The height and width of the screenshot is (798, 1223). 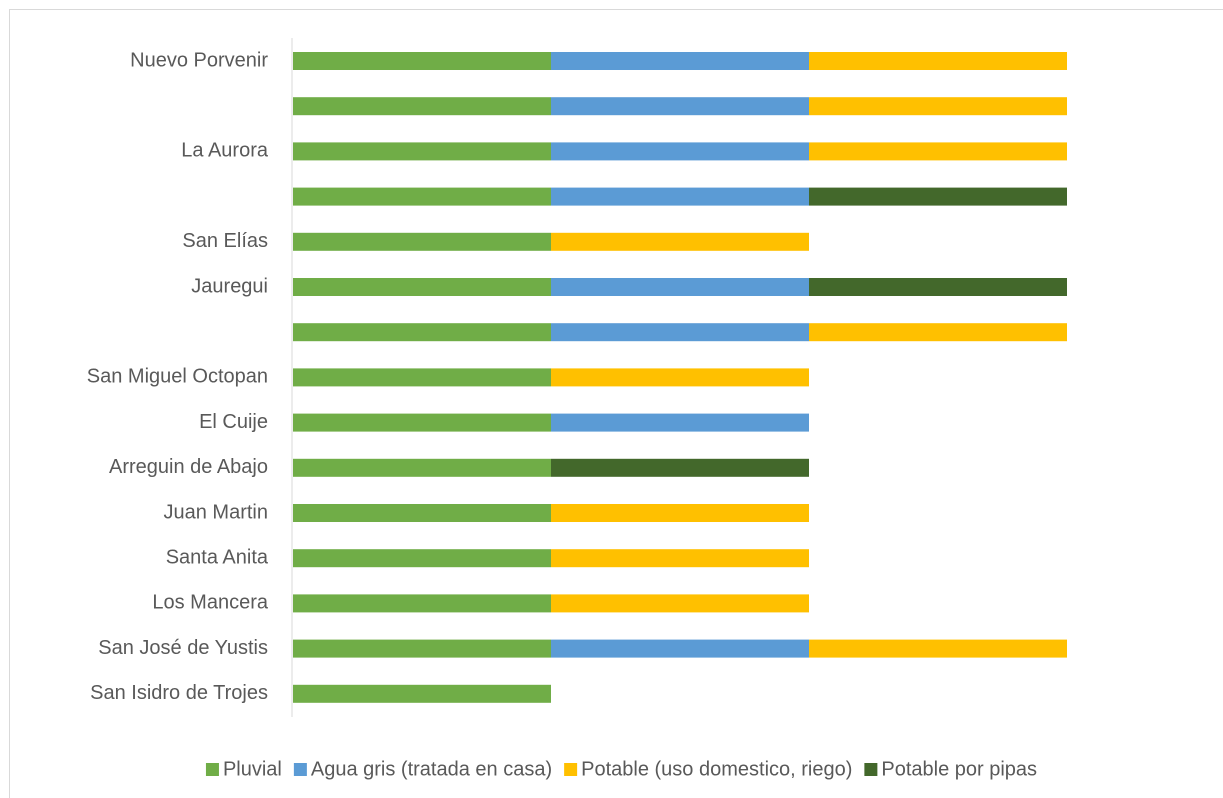 I want to click on y-tick-label: La Aurora, so click(x=225, y=151).